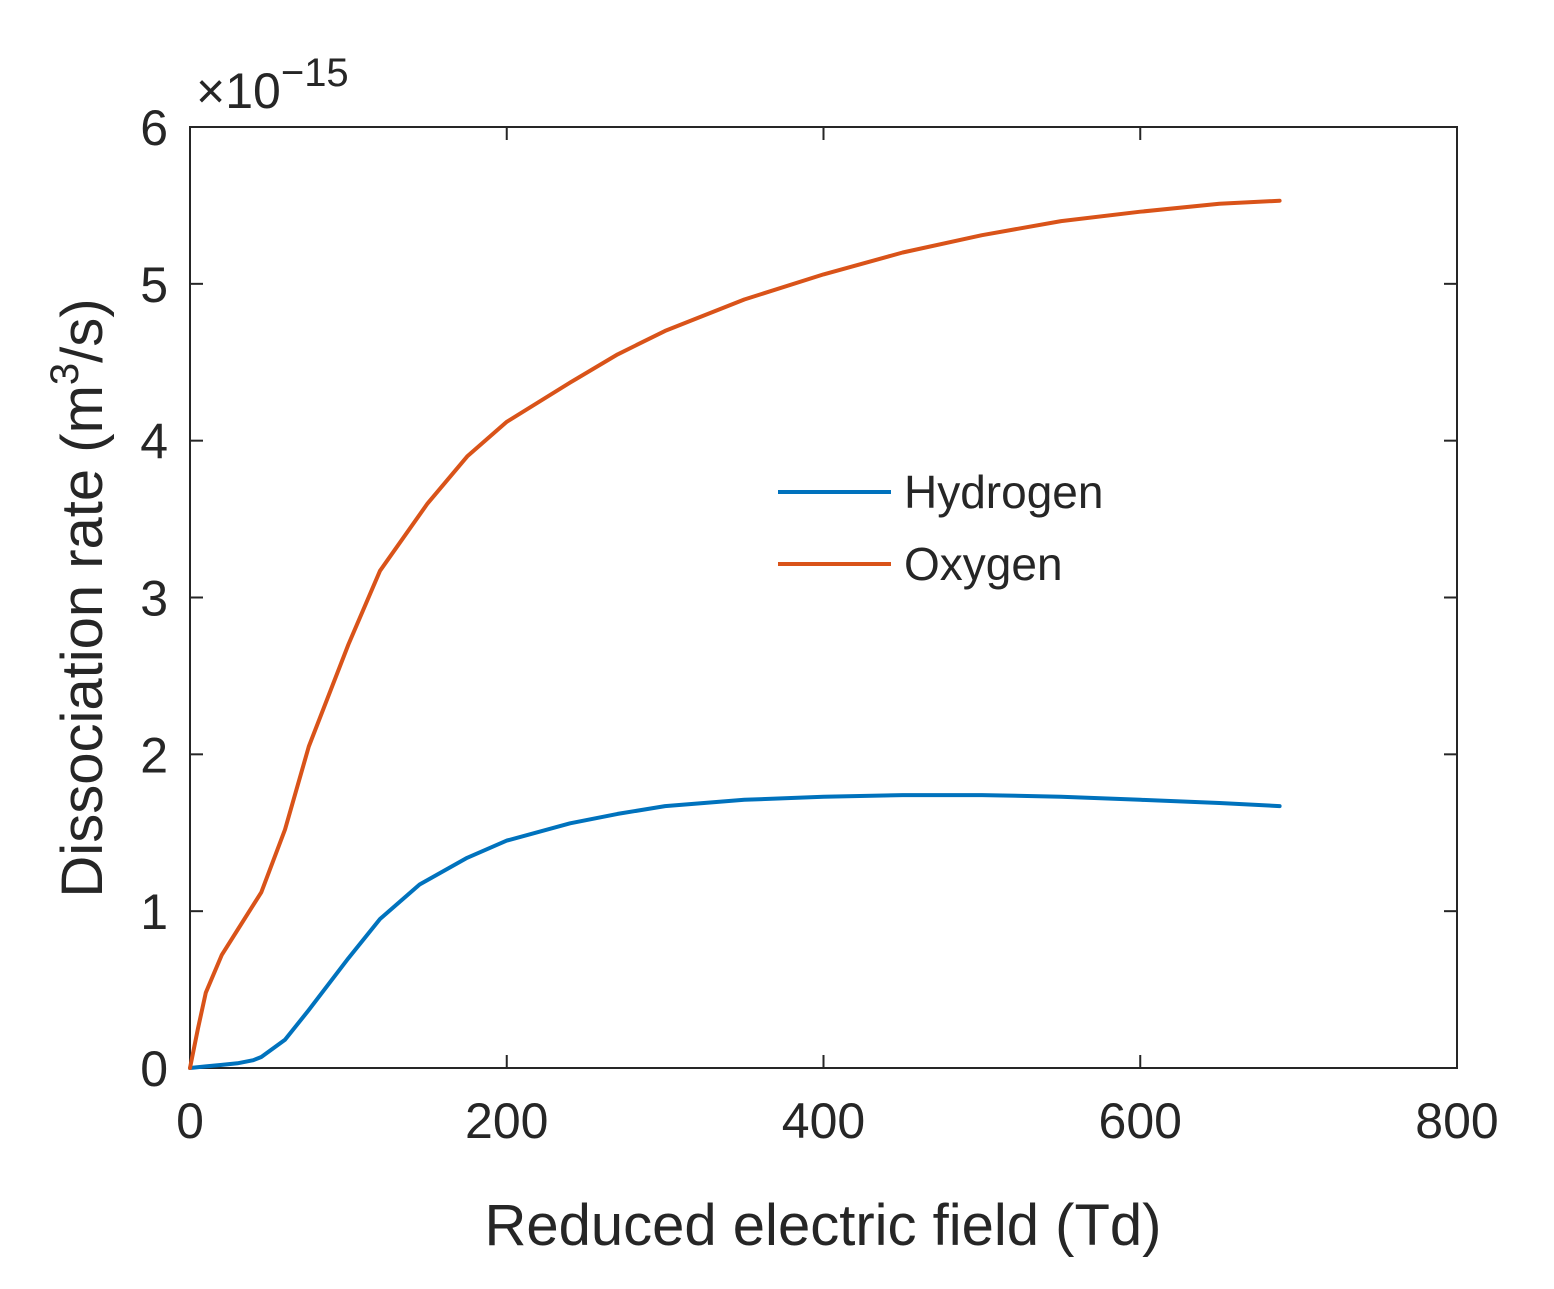  What do you see at coordinates (154, 1069) in the screenshot?
I see `y-tick-label: 0` at bounding box center [154, 1069].